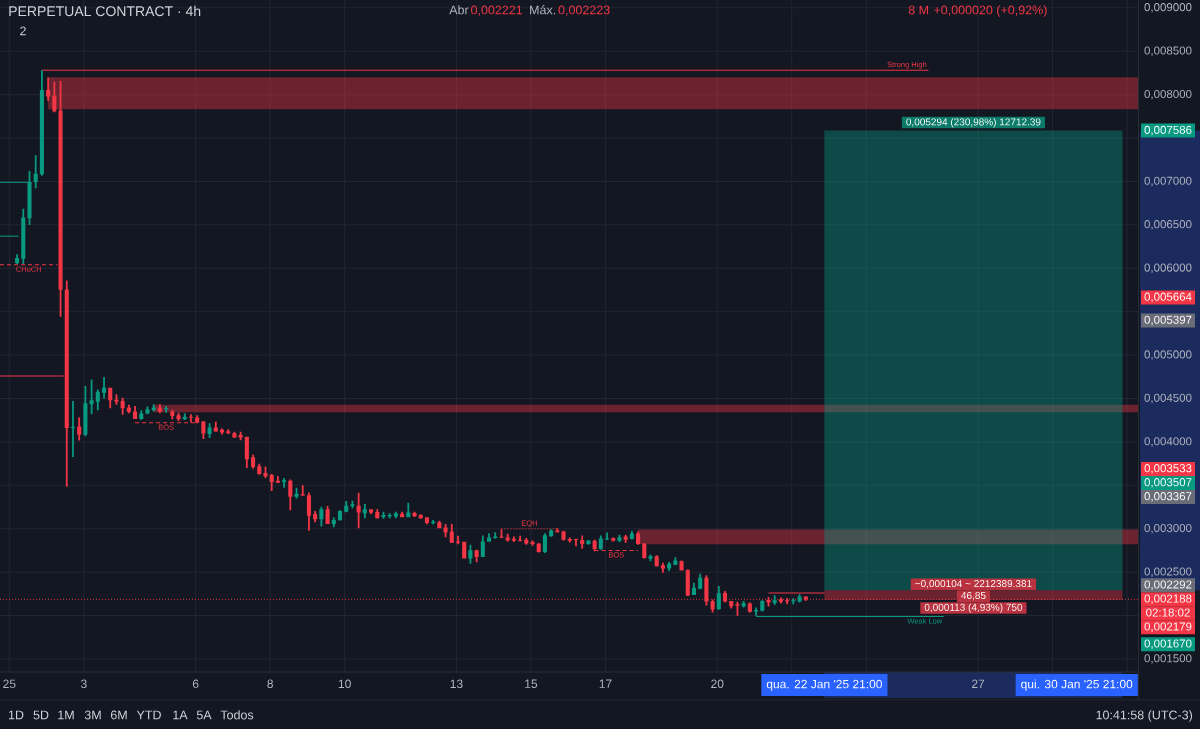 This screenshot has height=729, width=1200. What do you see at coordinates (1168, 469) in the screenshot?
I see `text: 0,003533` at bounding box center [1168, 469].